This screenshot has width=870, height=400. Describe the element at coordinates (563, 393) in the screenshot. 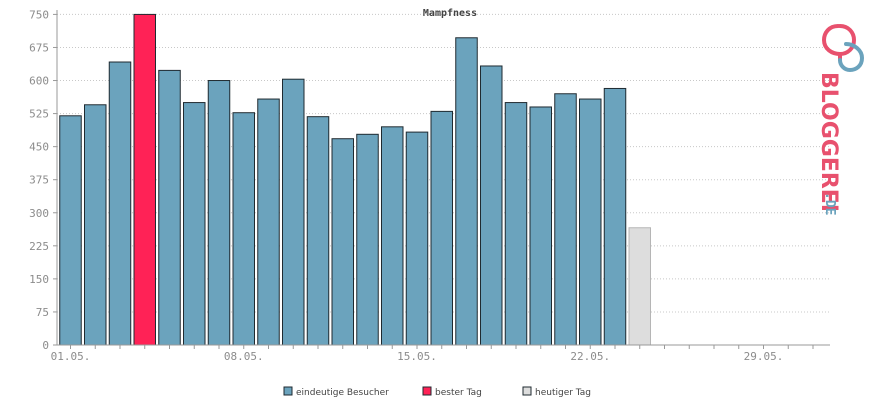

I see `legend-label: heutiger Tag` at that location.